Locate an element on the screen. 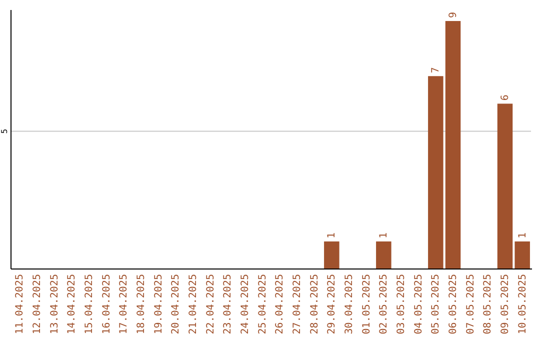  x-tick-label: 29.04.2025 is located at coordinates (332, 304).